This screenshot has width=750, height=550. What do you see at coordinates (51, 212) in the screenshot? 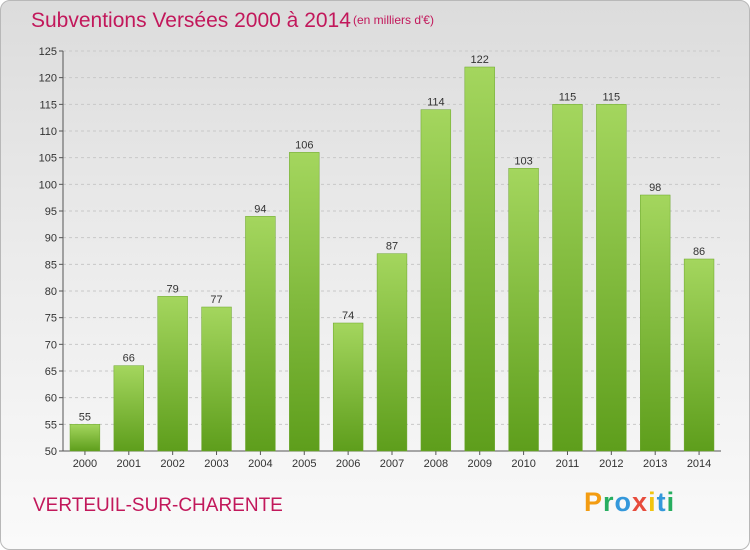
I see `y-tick-label: 95` at bounding box center [51, 212].